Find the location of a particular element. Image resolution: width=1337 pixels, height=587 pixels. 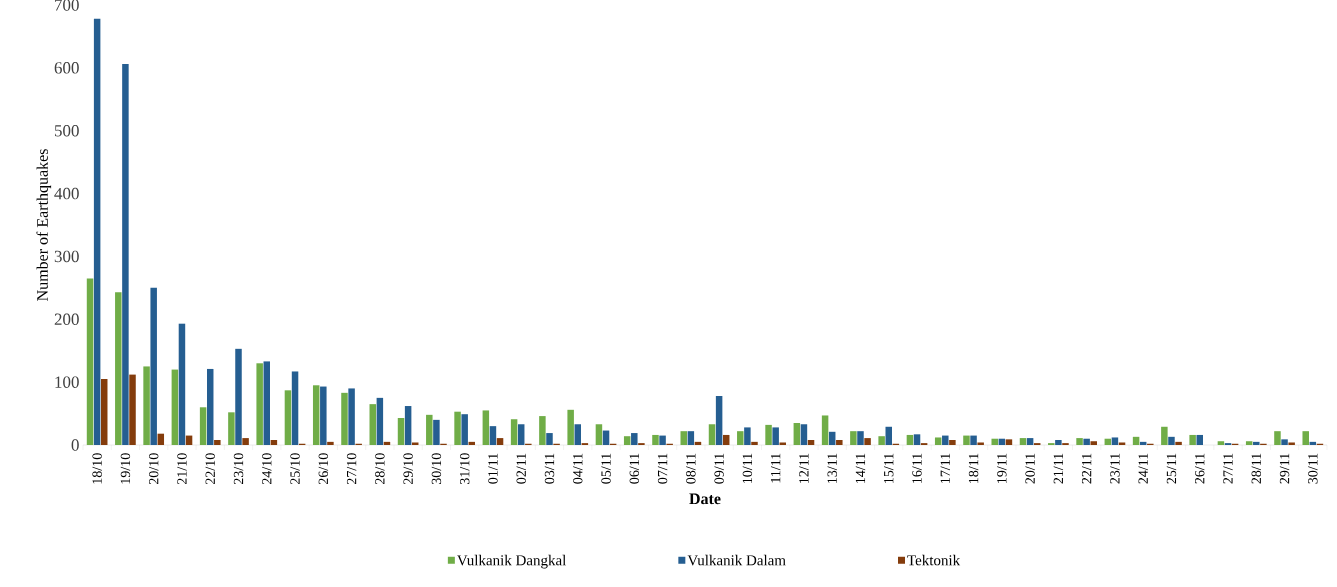

x-tick-label: 21/11 is located at coordinates (1058, 468).